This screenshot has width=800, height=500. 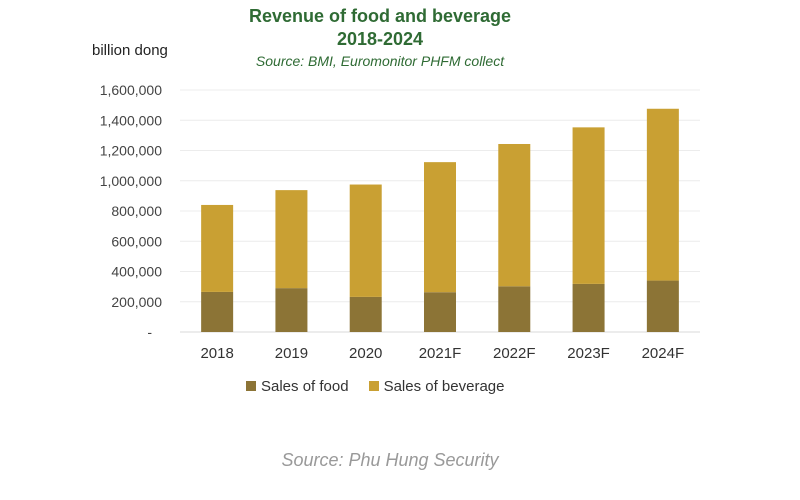 What do you see at coordinates (136, 302) in the screenshot?
I see `y-tick-label: 200,000` at bounding box center [136, 302].